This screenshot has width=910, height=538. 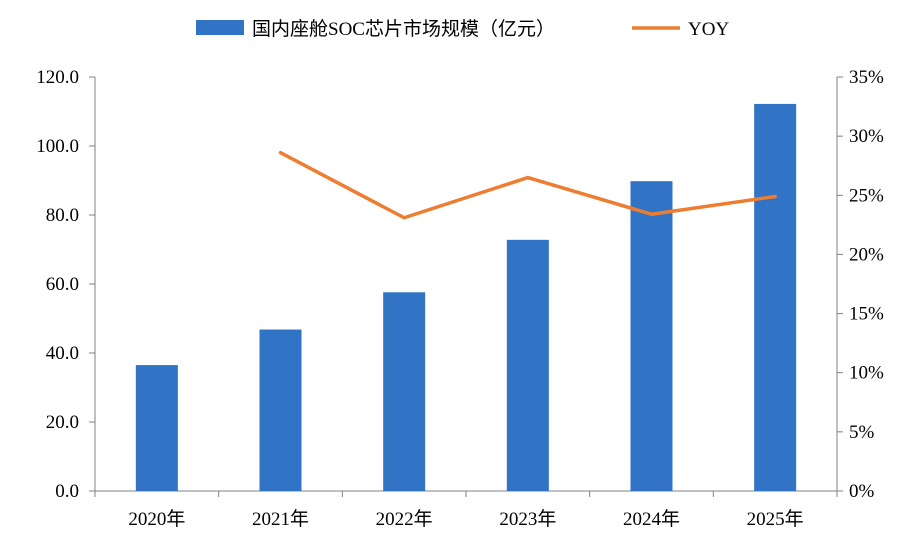 What do you see at coordinates (62, 215) in the screenshot?
I see `left-tick-label: 80.0` at bounding box center [62, 215].